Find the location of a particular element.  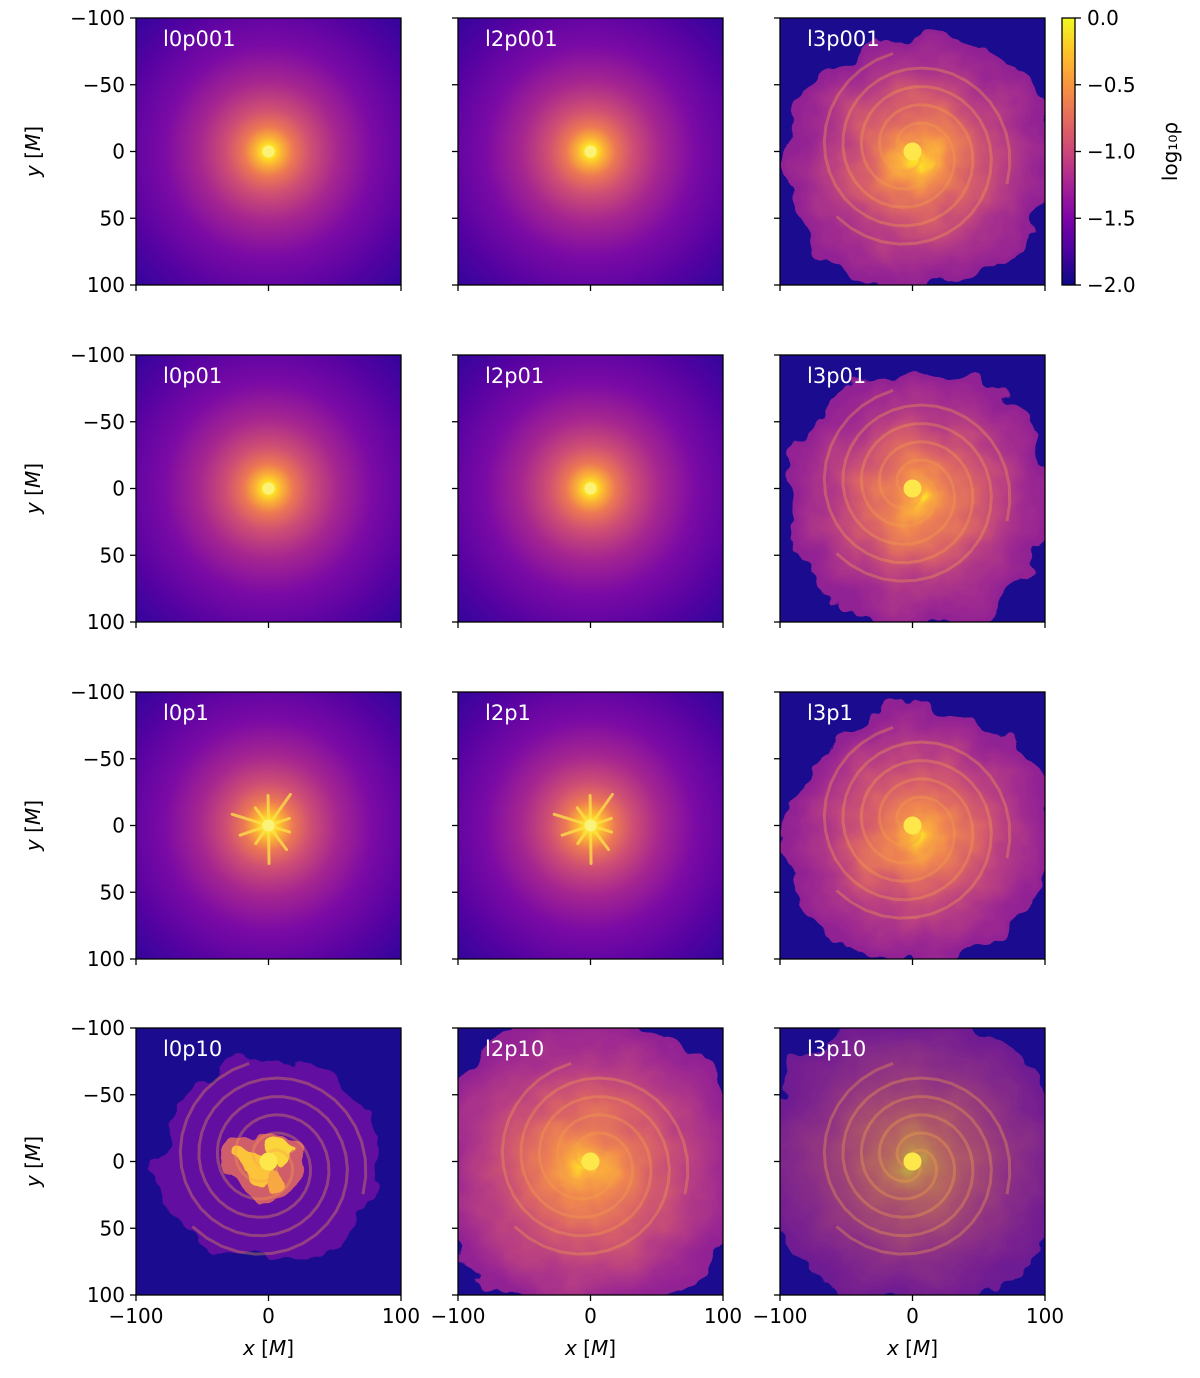

panel-l2p10: l2p10 −100 0 100 x [M] is located at coordinates (586, 1193).